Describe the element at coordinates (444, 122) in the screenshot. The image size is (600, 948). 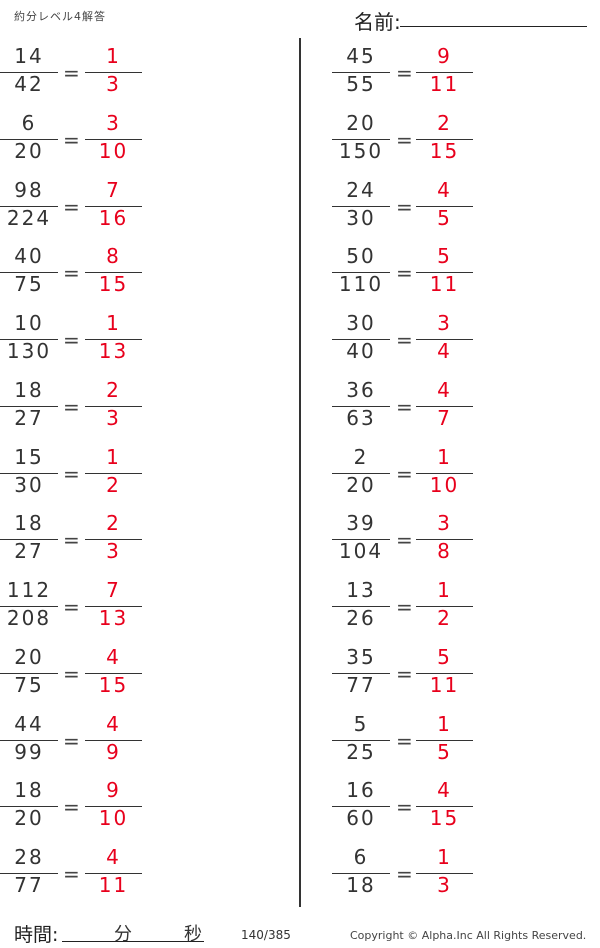
I see `answer-numerator: 2` at that location.